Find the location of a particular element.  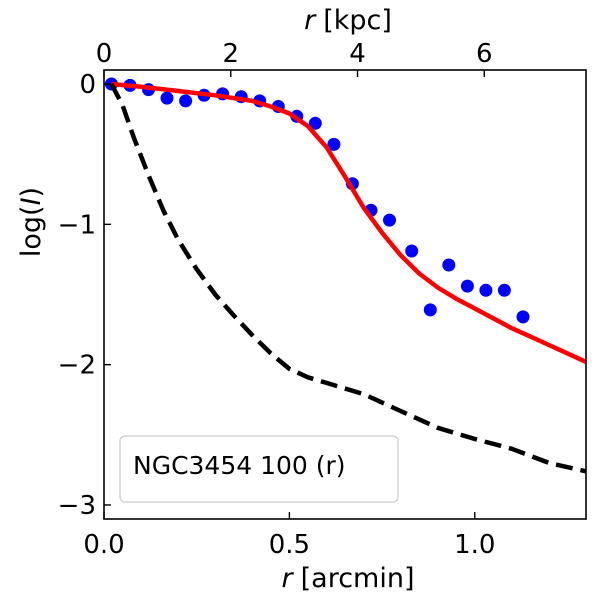

y-tick-label: −3 is located at coordinates (77, 506).